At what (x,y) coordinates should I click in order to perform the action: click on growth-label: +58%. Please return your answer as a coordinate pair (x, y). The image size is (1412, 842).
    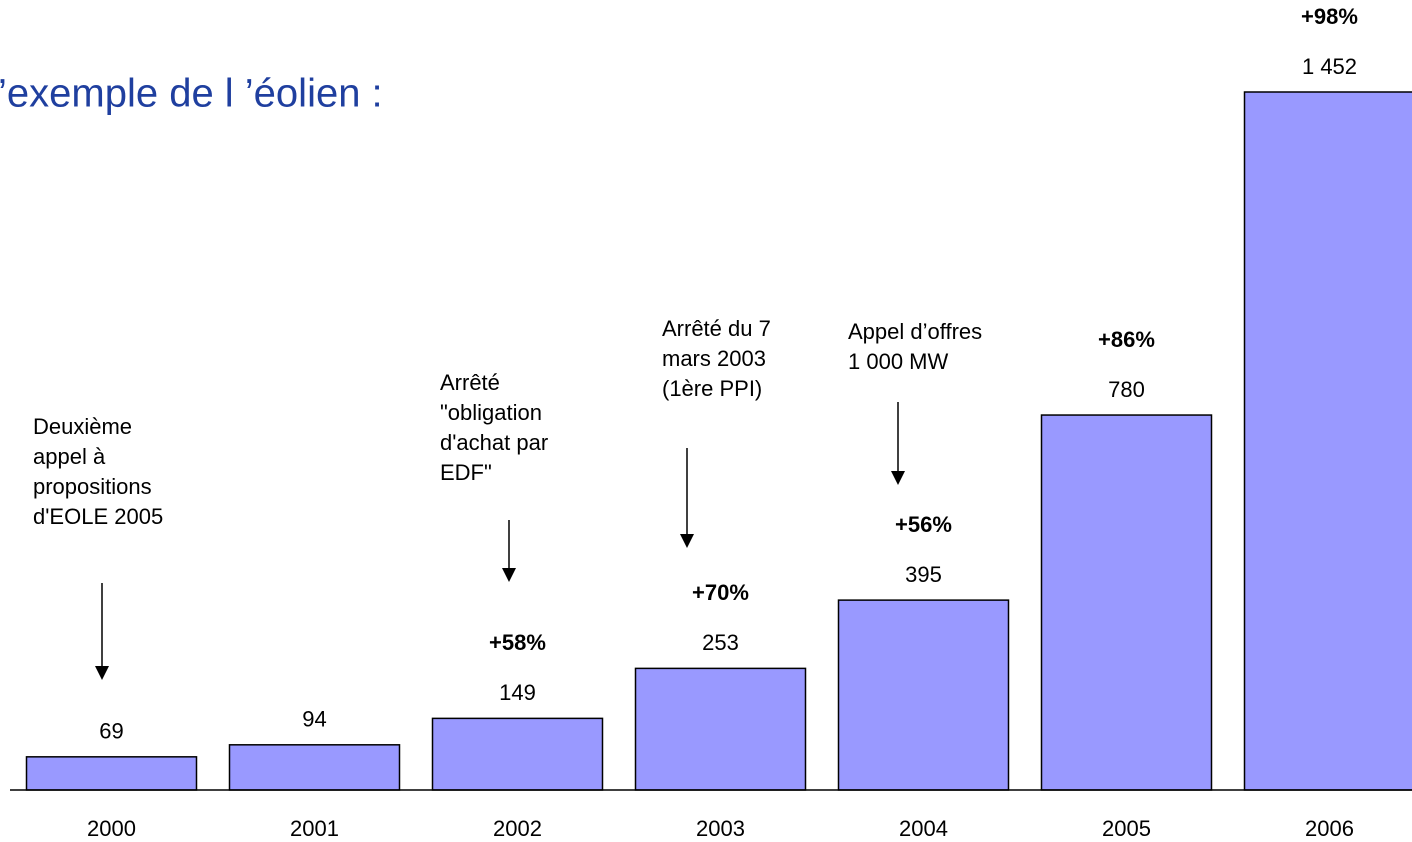
    Looking at the image, I should click on (517, 642).